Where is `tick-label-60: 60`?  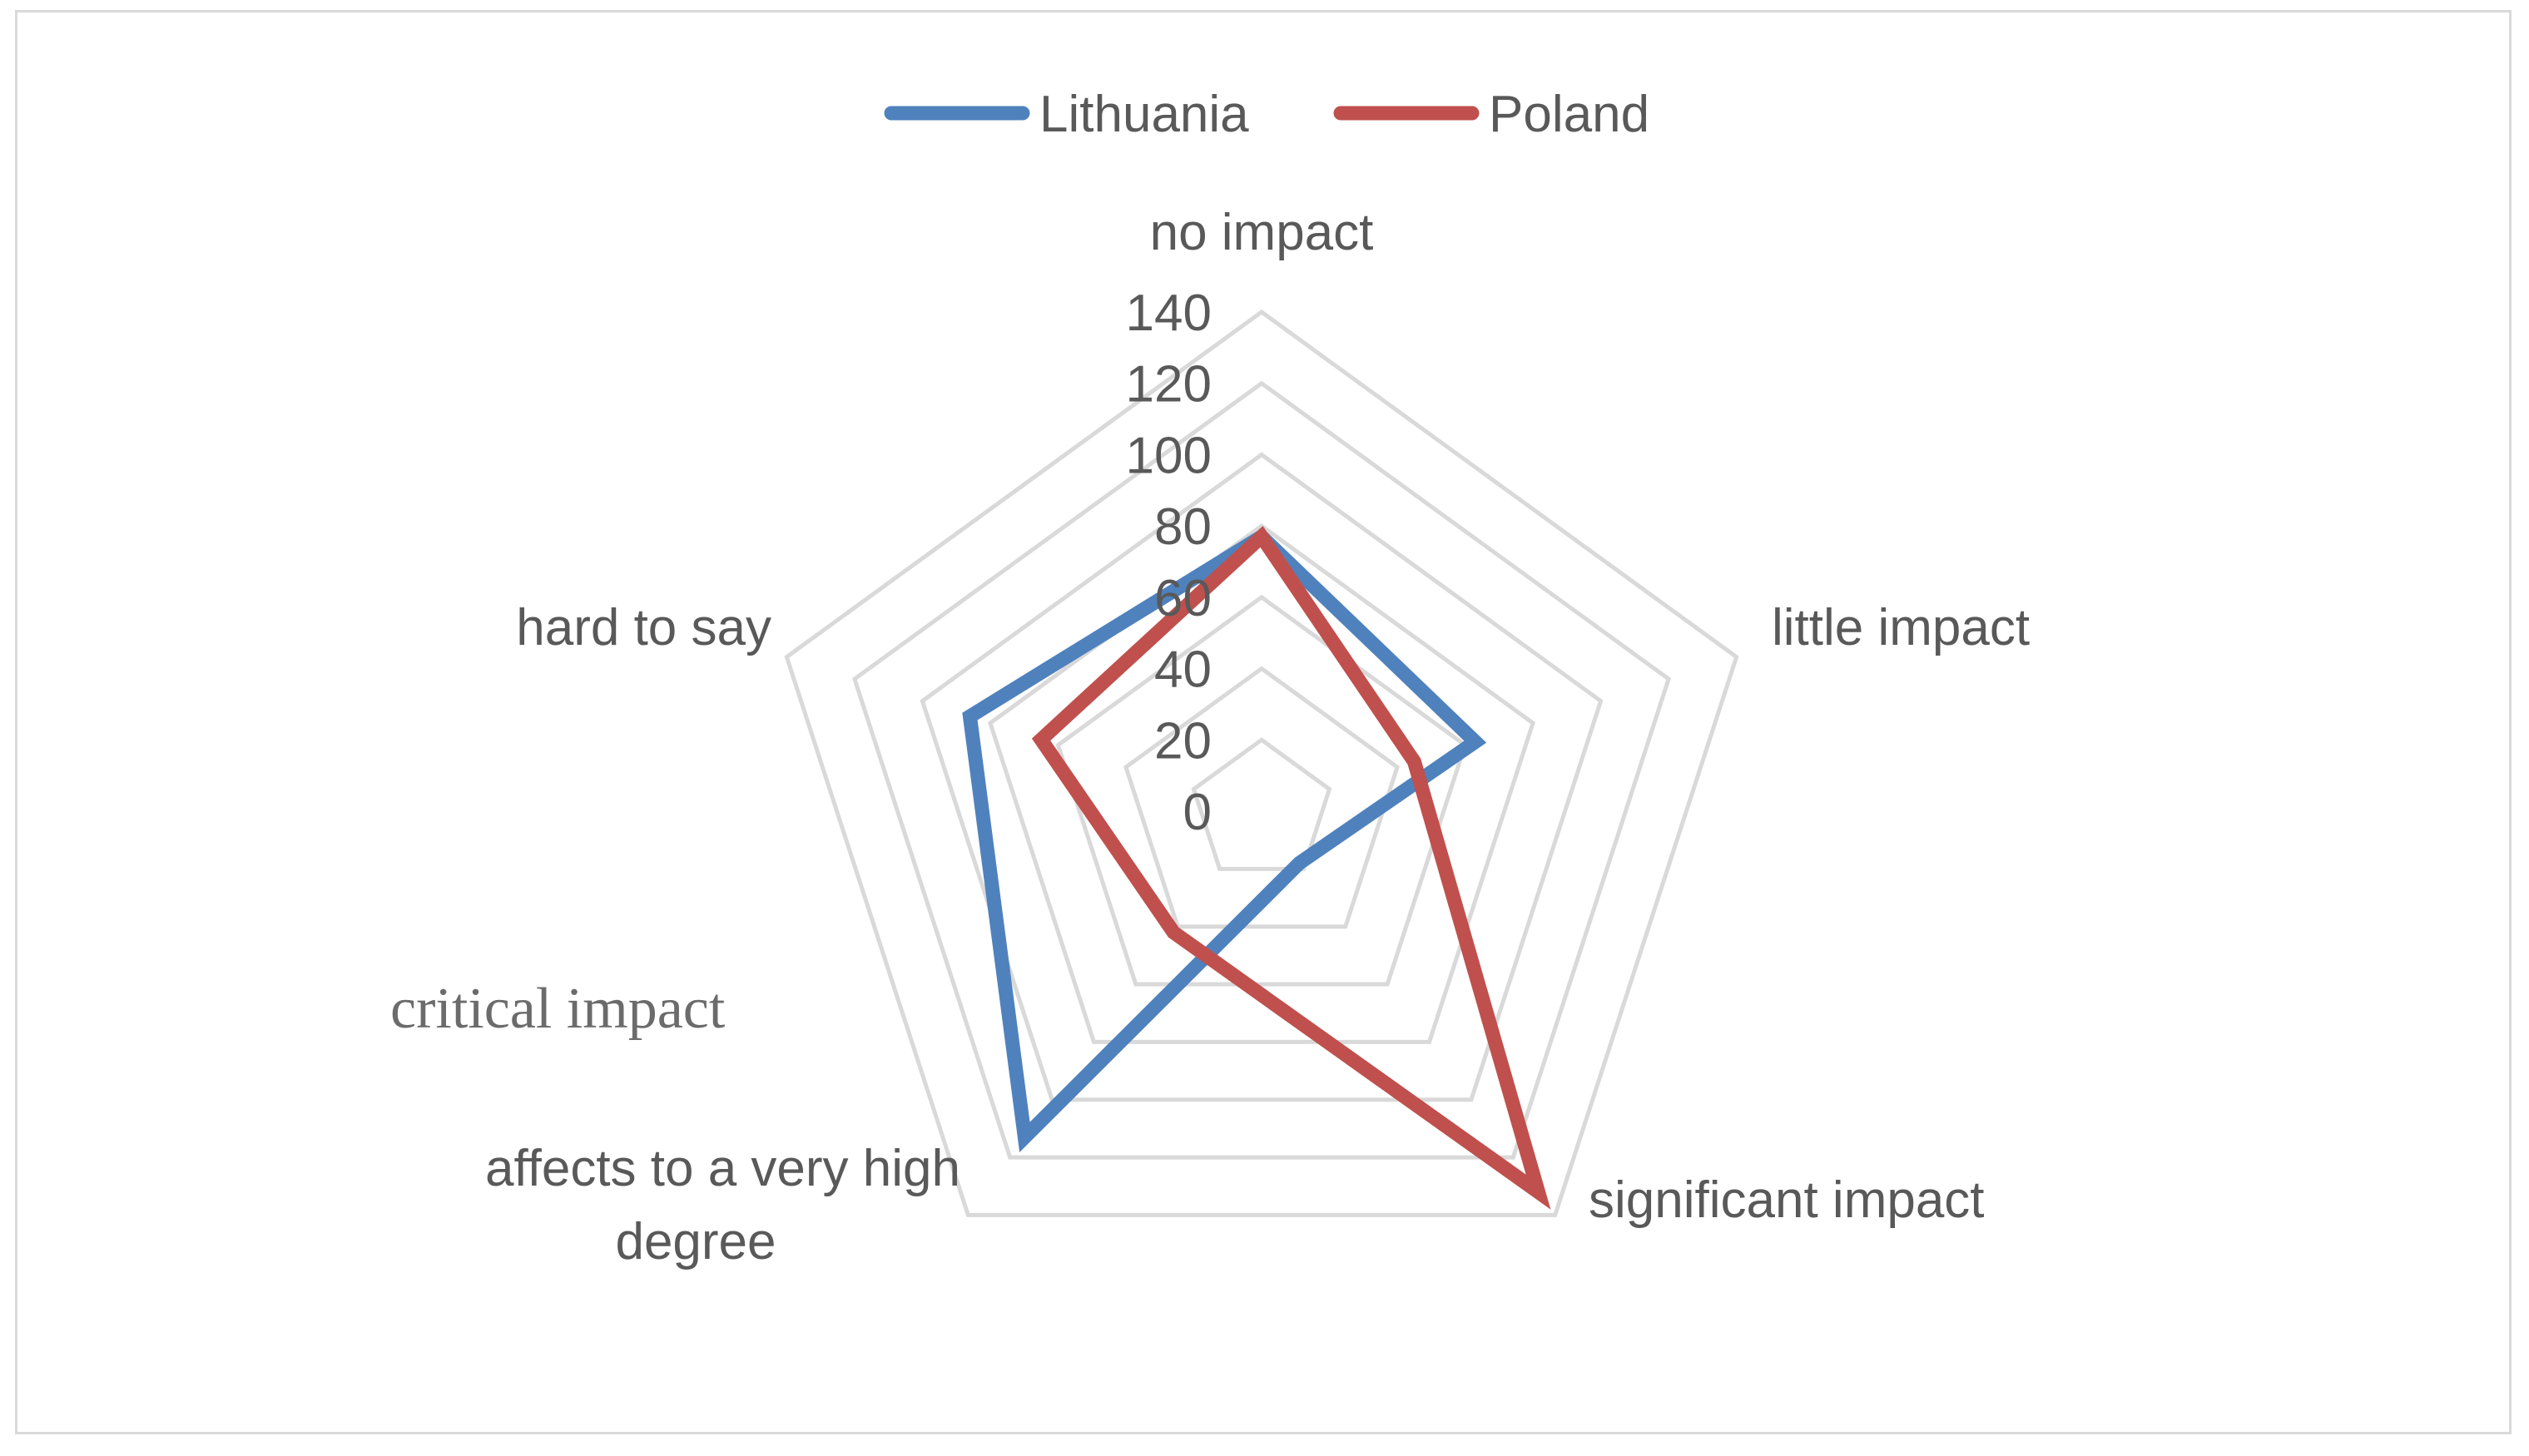 tick-label-60: 60 is located at coordinates (1183, 598).